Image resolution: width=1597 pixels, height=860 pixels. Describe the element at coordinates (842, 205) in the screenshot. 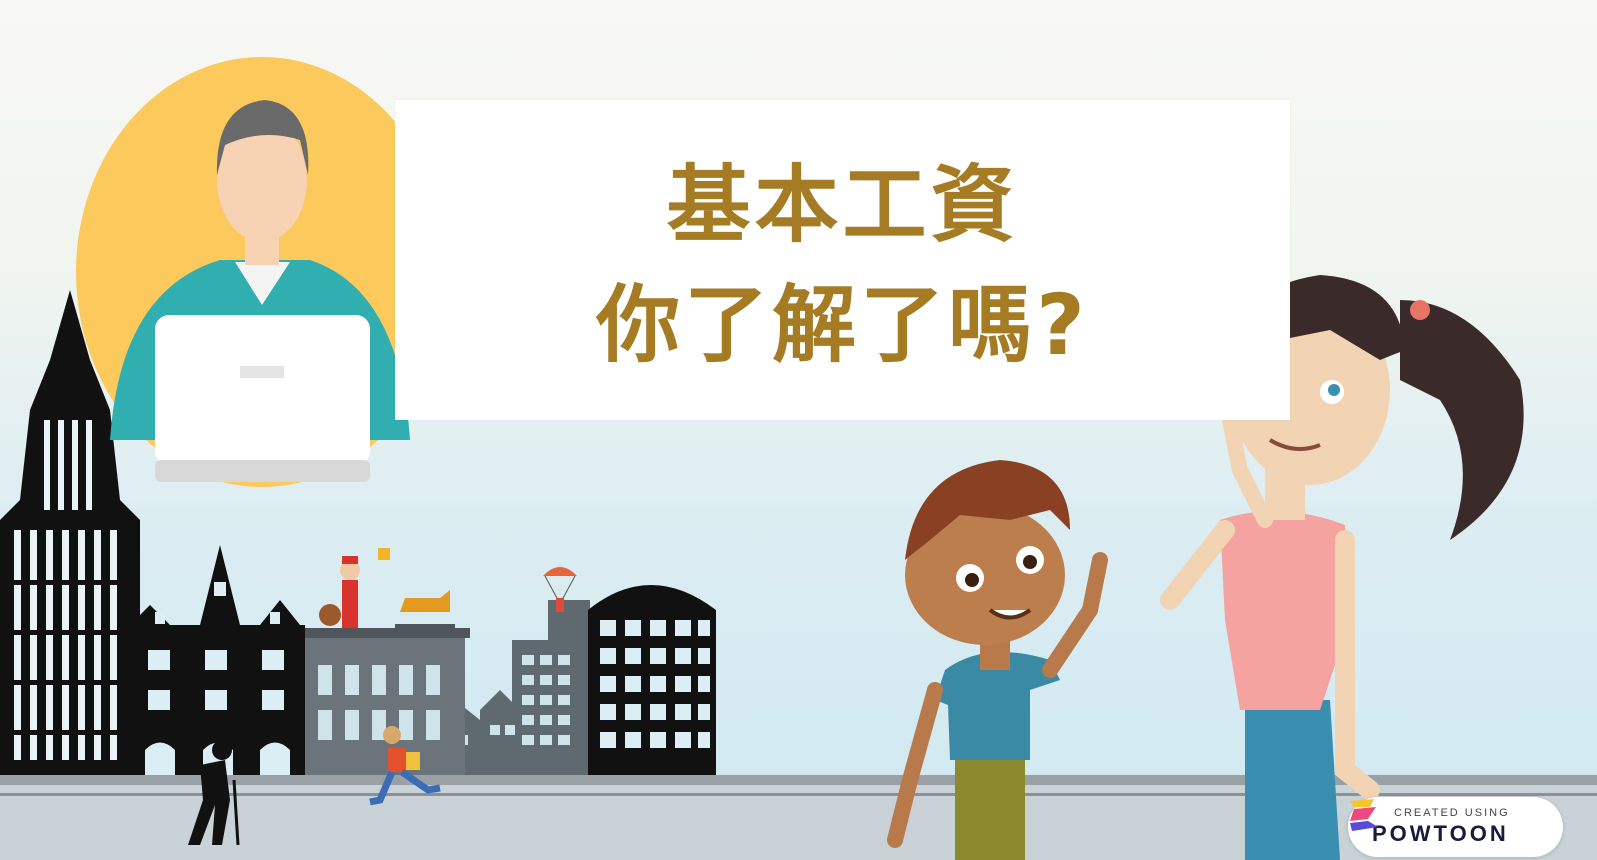

I see `title-line-1: 基本工資` at that location.